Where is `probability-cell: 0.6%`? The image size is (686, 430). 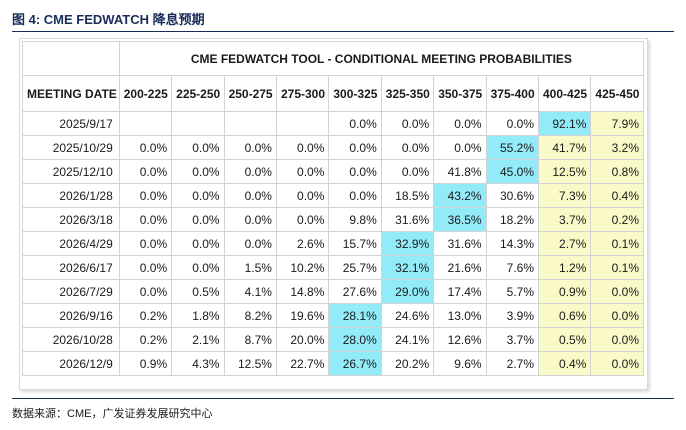
probability-cell: 0.6% is located at coordinates (564, 315).